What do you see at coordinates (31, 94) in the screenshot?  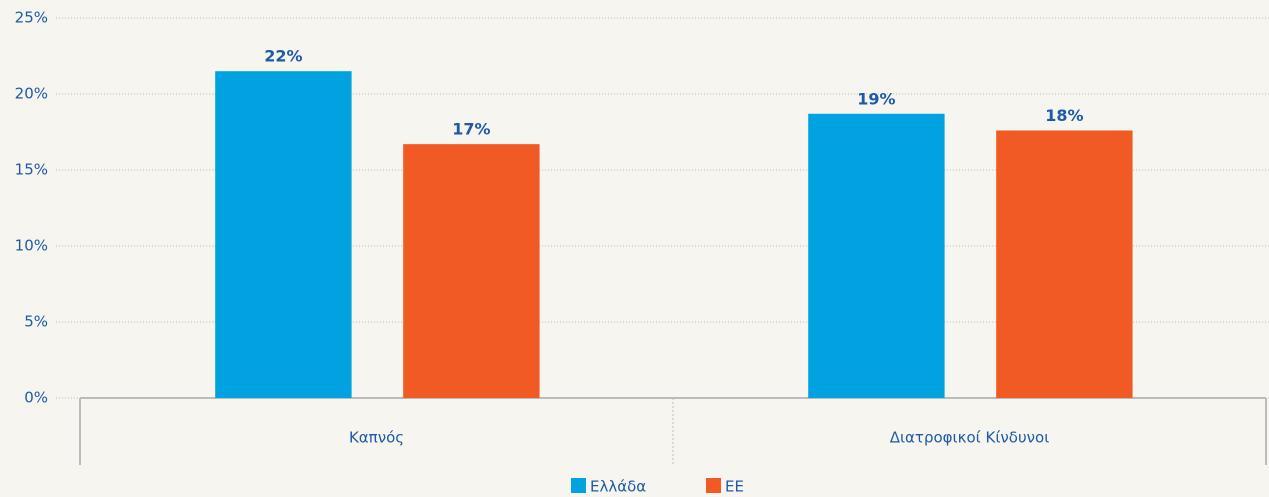 I see `y-tick-label: 20%` at bounding box center [31, 94].